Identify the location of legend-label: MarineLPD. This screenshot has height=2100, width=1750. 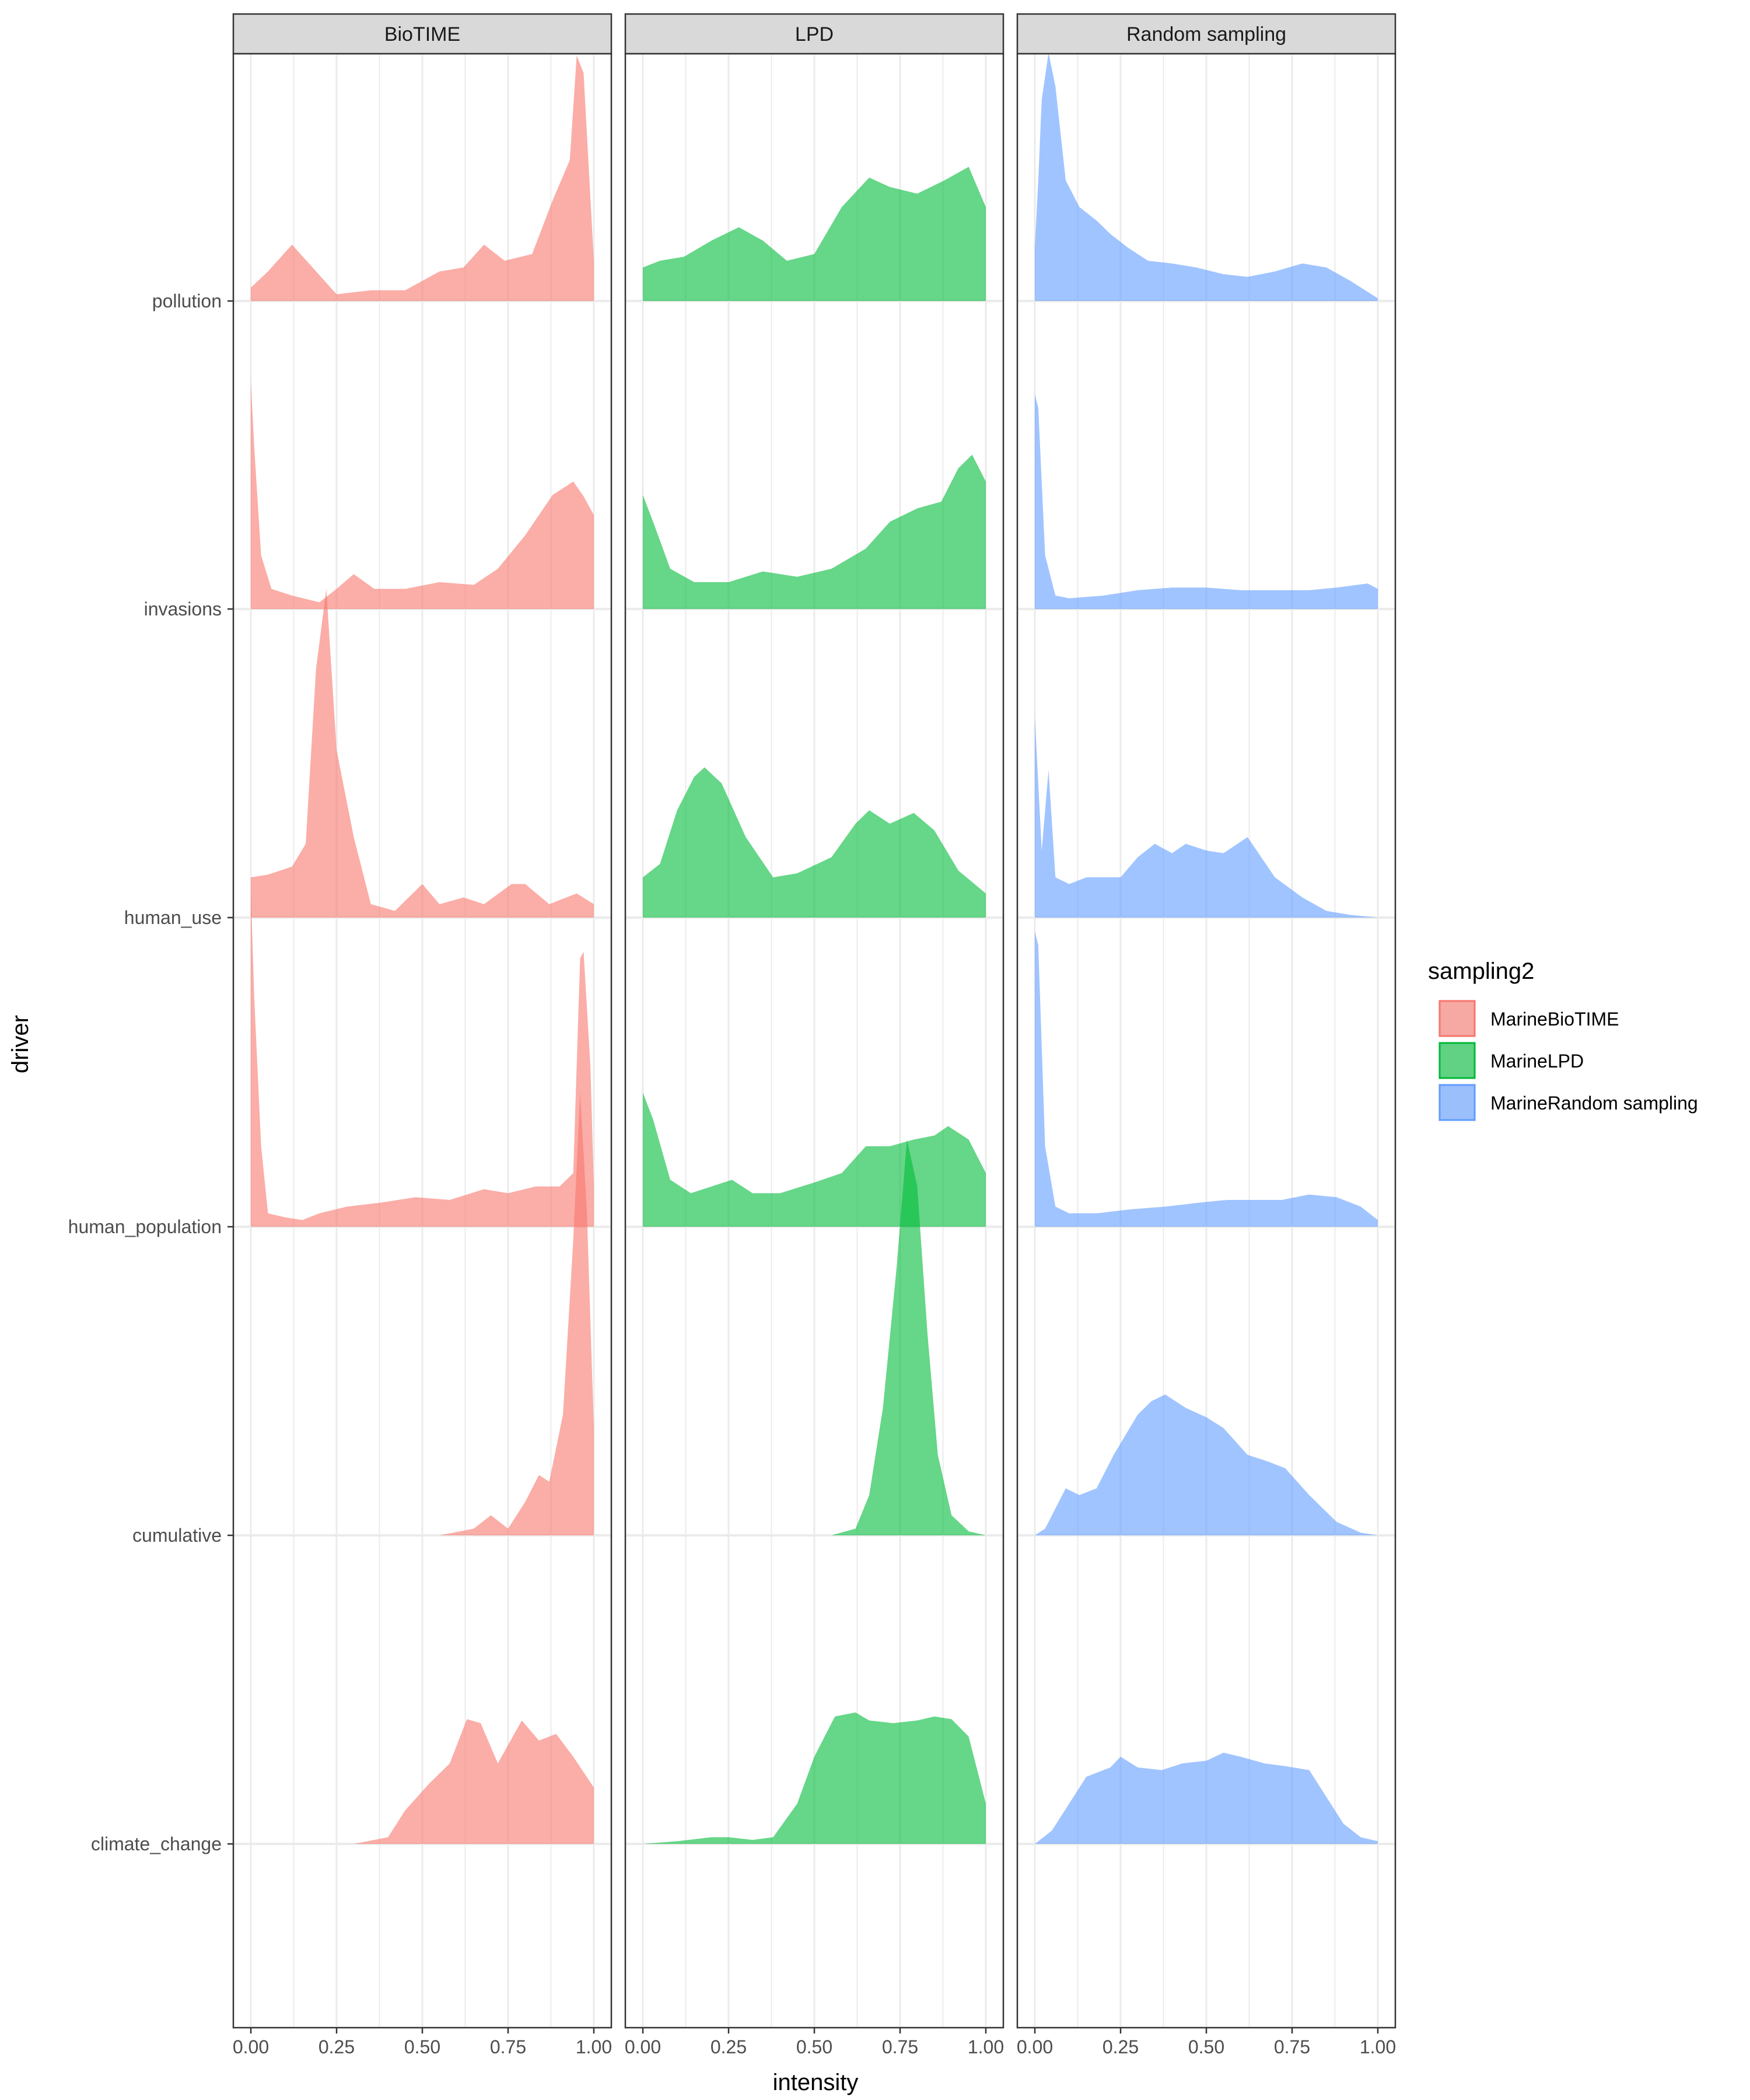
(1537, 1061).